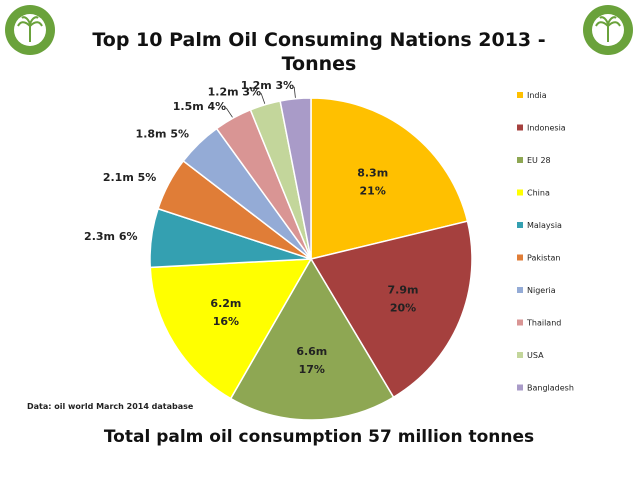  Describe the element at coordinates (520, 322) in the screenshot. I see `legend-swatch-thailand` at that location.